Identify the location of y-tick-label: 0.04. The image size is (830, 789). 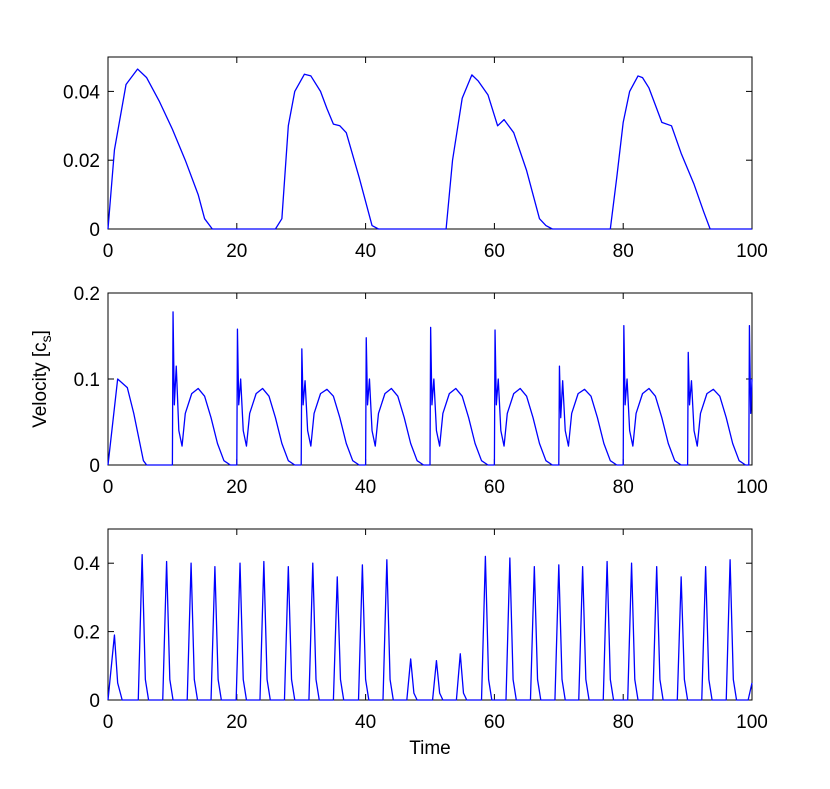
(81, 92).